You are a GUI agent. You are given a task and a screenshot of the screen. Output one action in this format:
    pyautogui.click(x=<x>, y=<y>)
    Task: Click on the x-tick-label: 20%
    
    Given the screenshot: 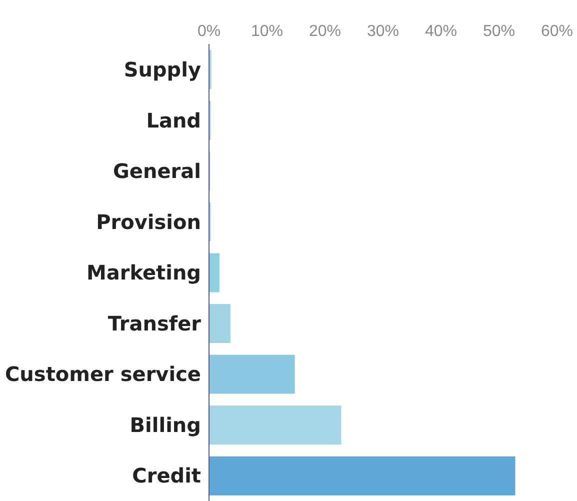 What is the action you would take?
    pyautogui.click(x=325, y=31)
    